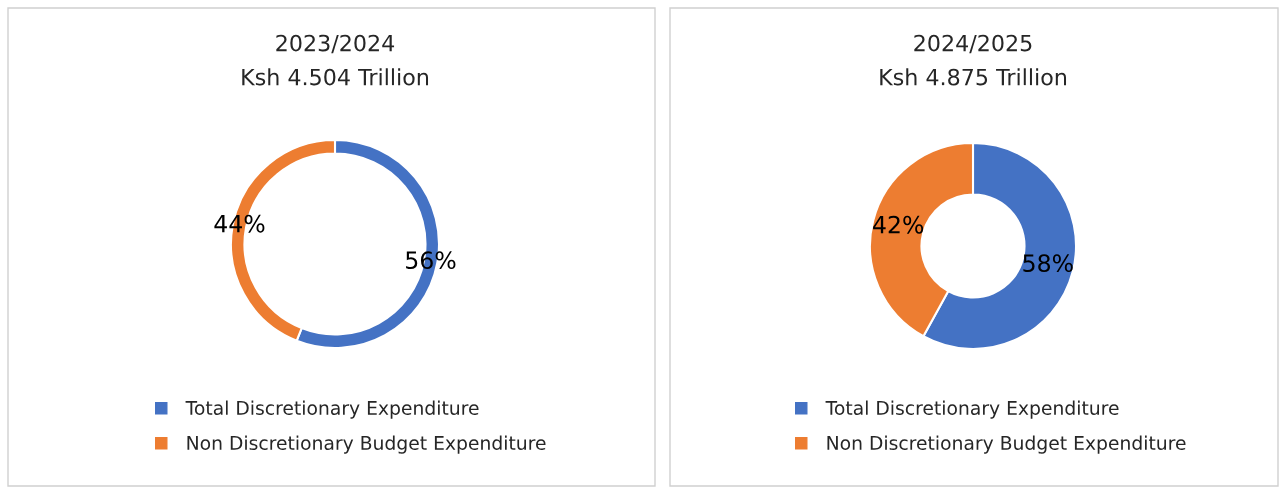 This screenshot has height=494, width=1284. Describe the element at coordinates (335, 77) in the screenshot. I see `chart-subtitle: Ksh 4.504 Trillion` at that location.